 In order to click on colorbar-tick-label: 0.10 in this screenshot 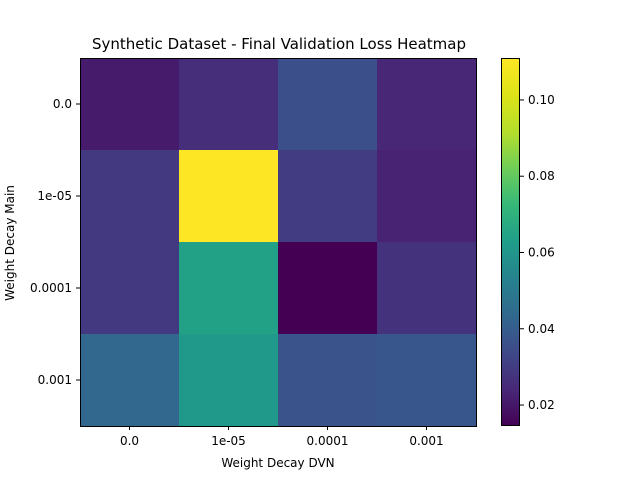, I will do `click(541, 100)`.